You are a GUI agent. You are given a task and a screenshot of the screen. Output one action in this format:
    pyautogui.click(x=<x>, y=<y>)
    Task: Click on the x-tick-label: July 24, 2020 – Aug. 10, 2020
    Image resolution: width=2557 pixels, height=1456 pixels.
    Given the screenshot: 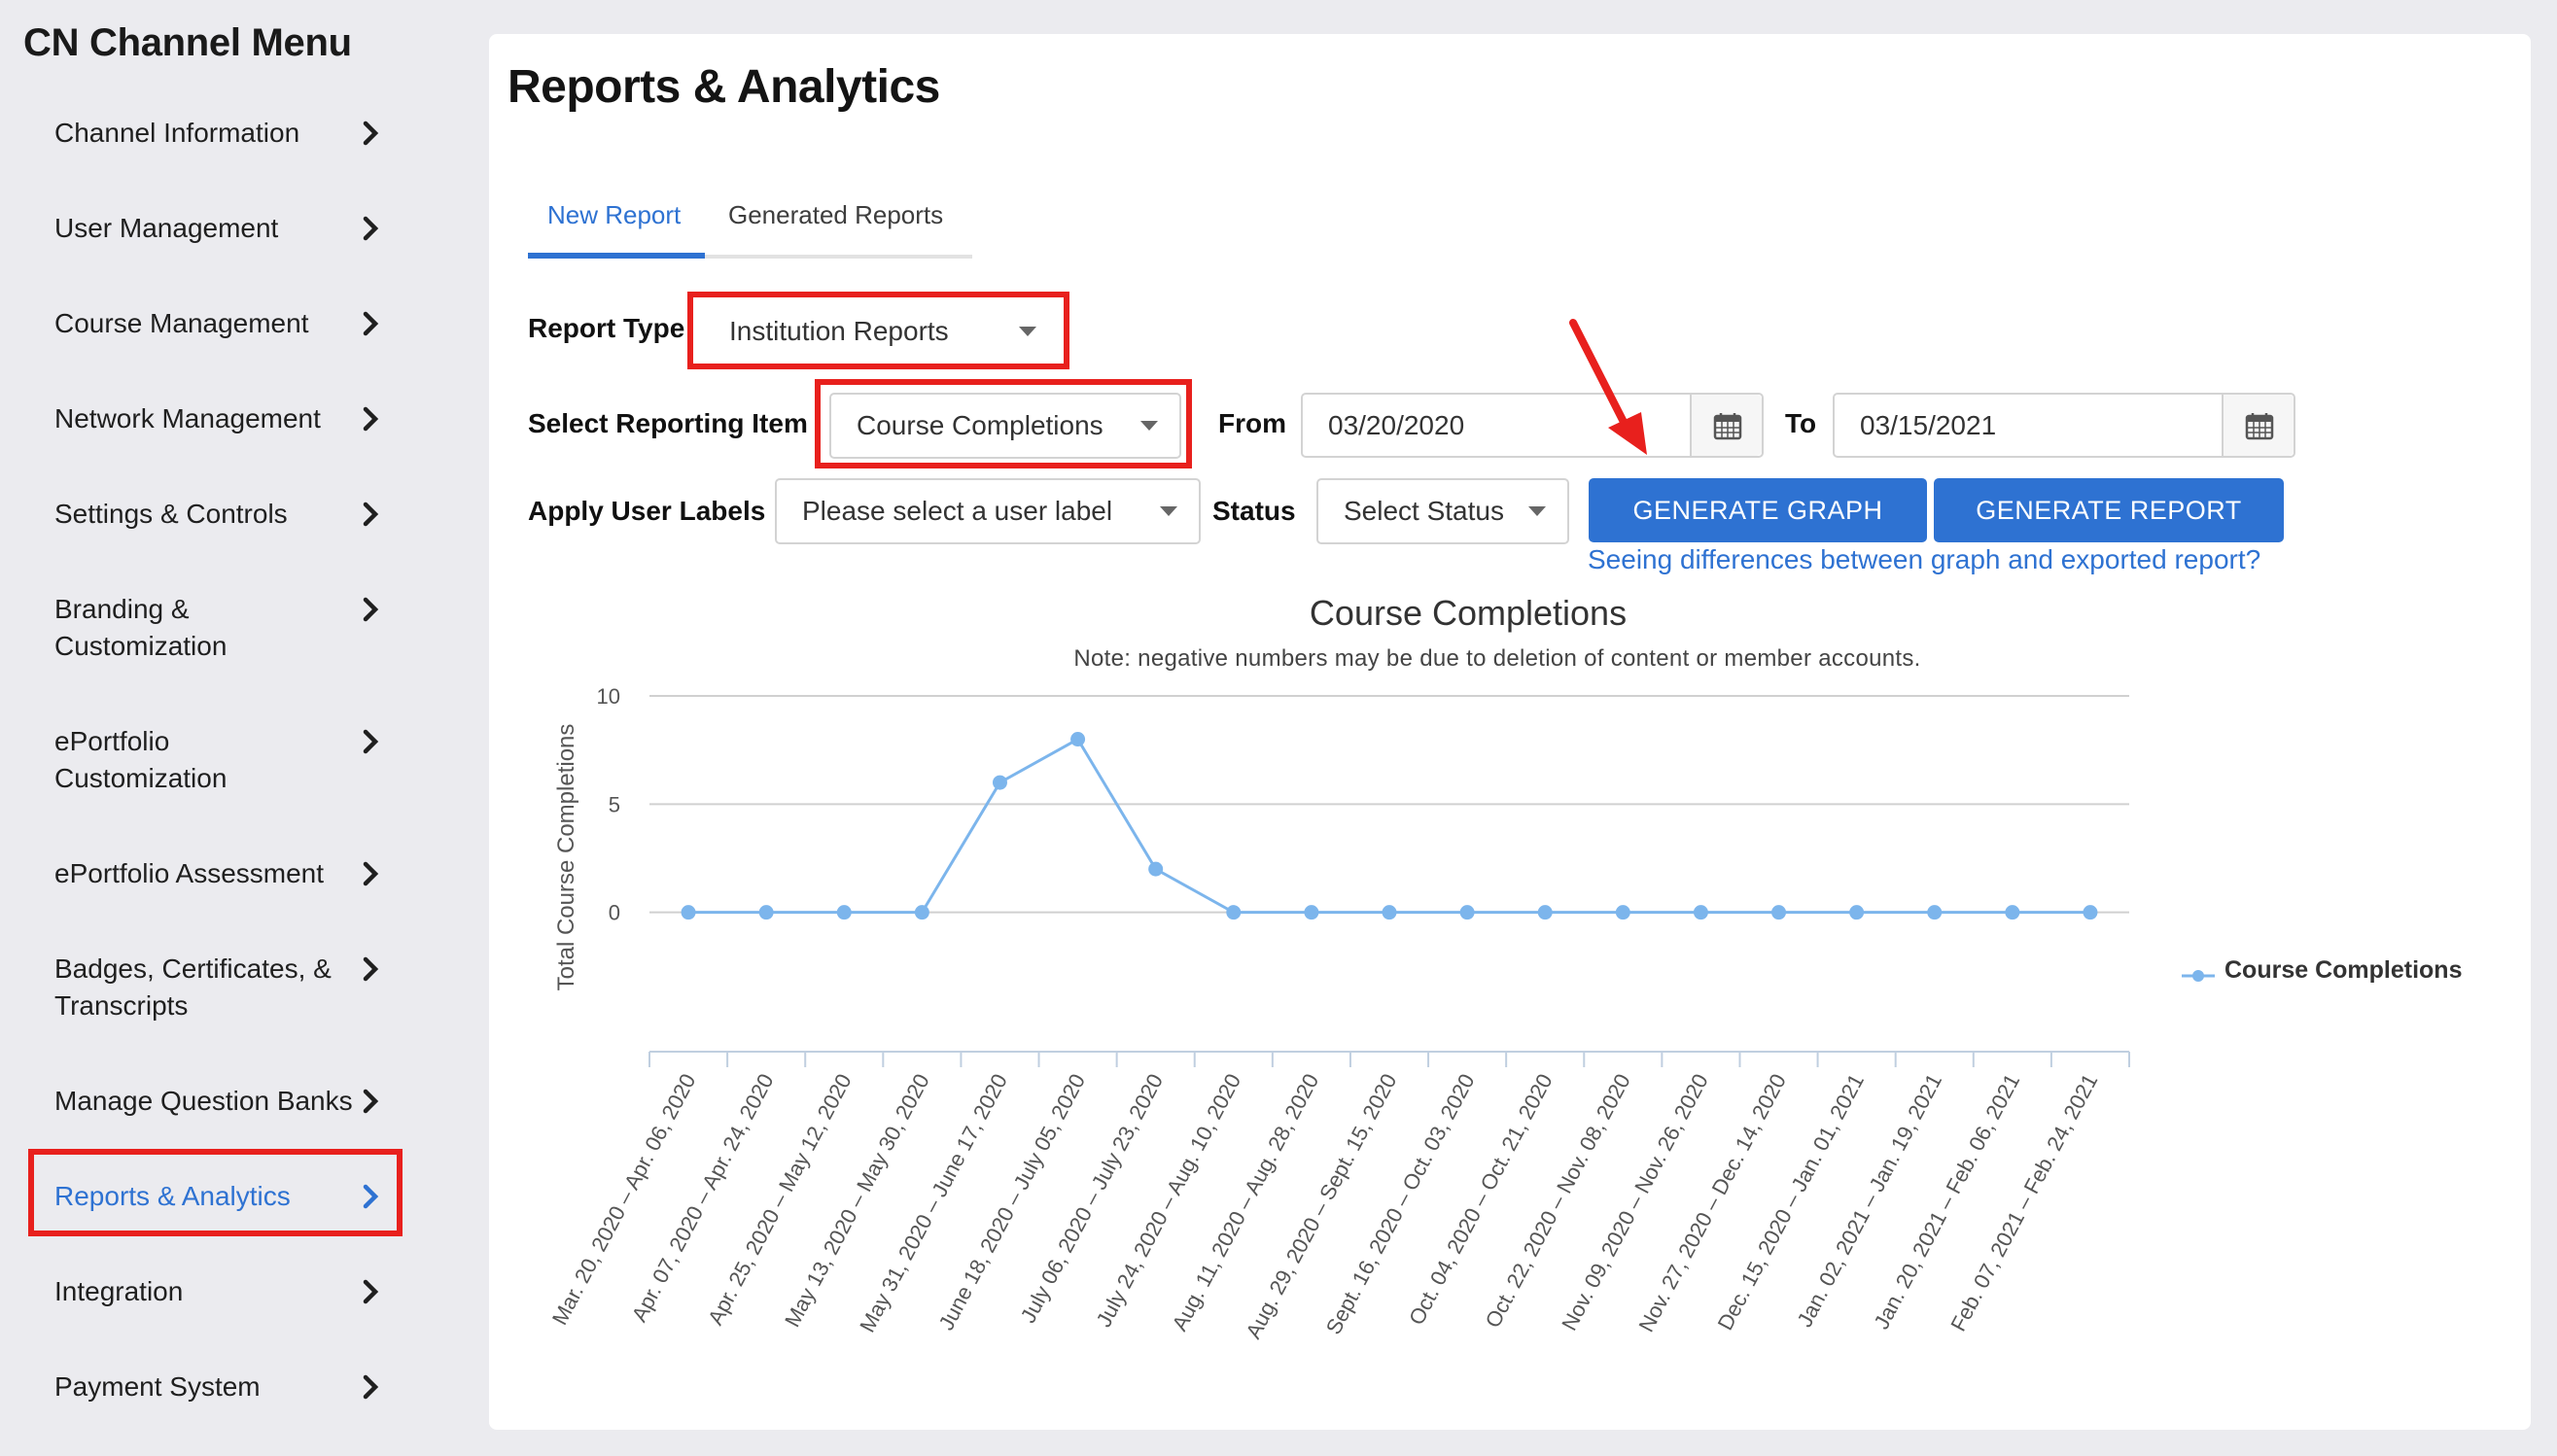 What is the action you would take?
    pyautogui.click(x=1168, y=1201)
    